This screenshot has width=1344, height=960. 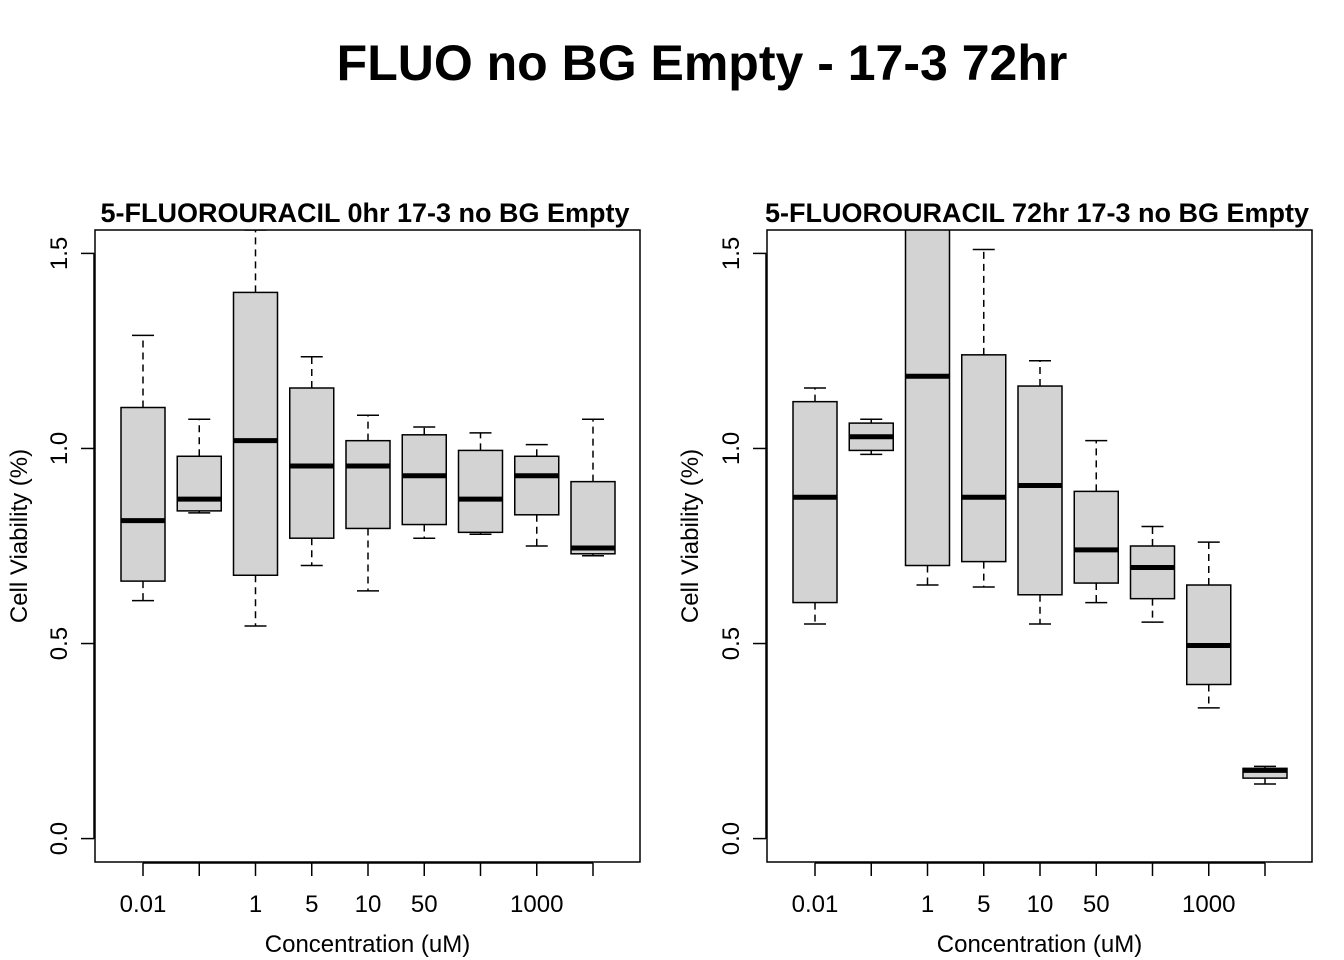 What do you see at coordinates (702, 63) in the screenshot?
I see `main-title: FLUO no BG Empty - 17-3 72hr` at bounding box center [702, 63].